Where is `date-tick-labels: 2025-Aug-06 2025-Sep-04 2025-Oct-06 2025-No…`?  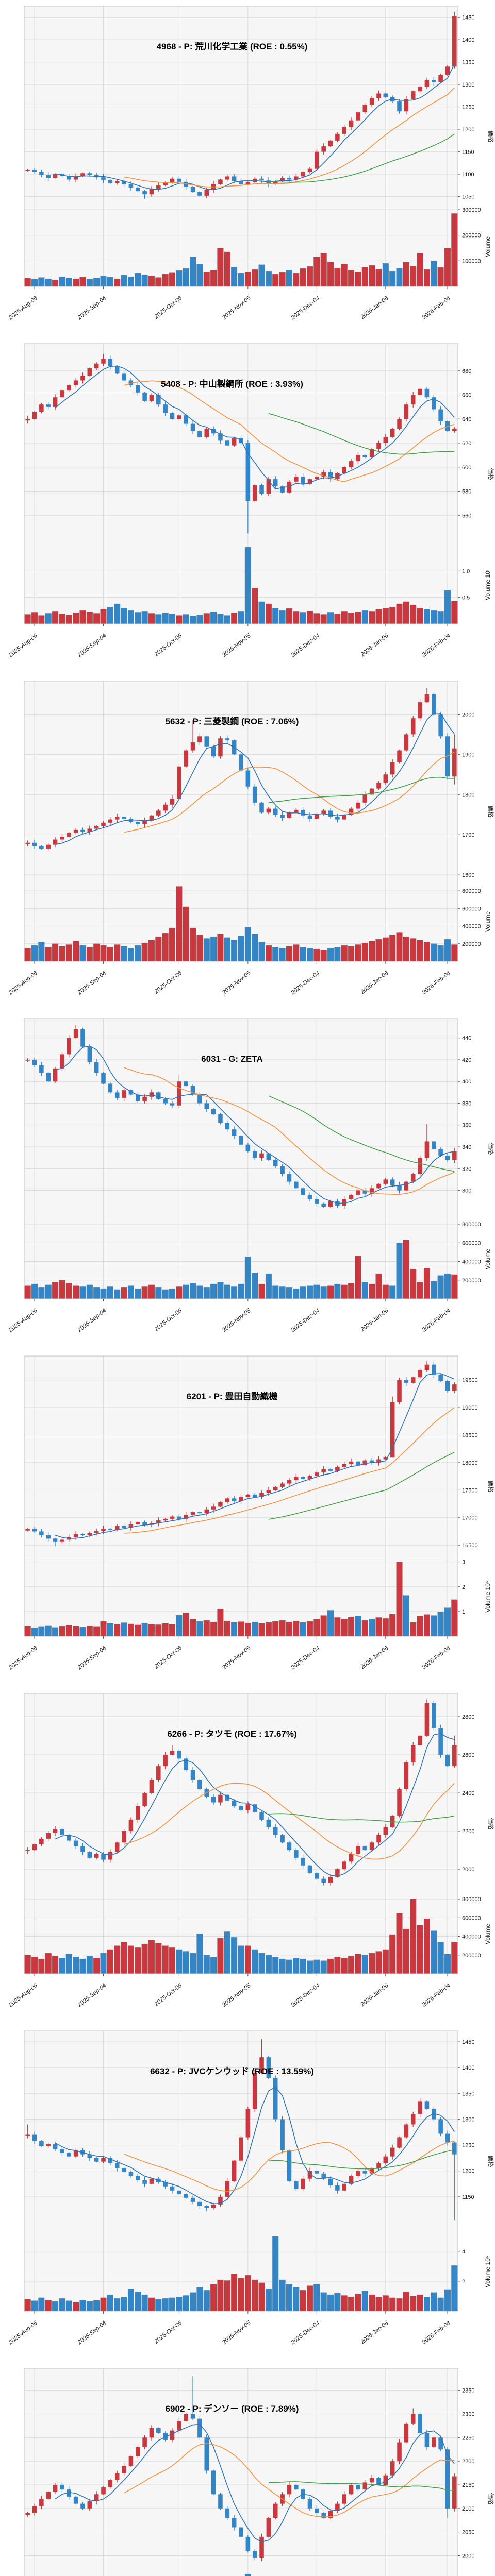
date-tick-labels: 2025-Aug-06 2025-Sep-04 2025-Oct-06 2025-No… is located at coordinates (230, 979).